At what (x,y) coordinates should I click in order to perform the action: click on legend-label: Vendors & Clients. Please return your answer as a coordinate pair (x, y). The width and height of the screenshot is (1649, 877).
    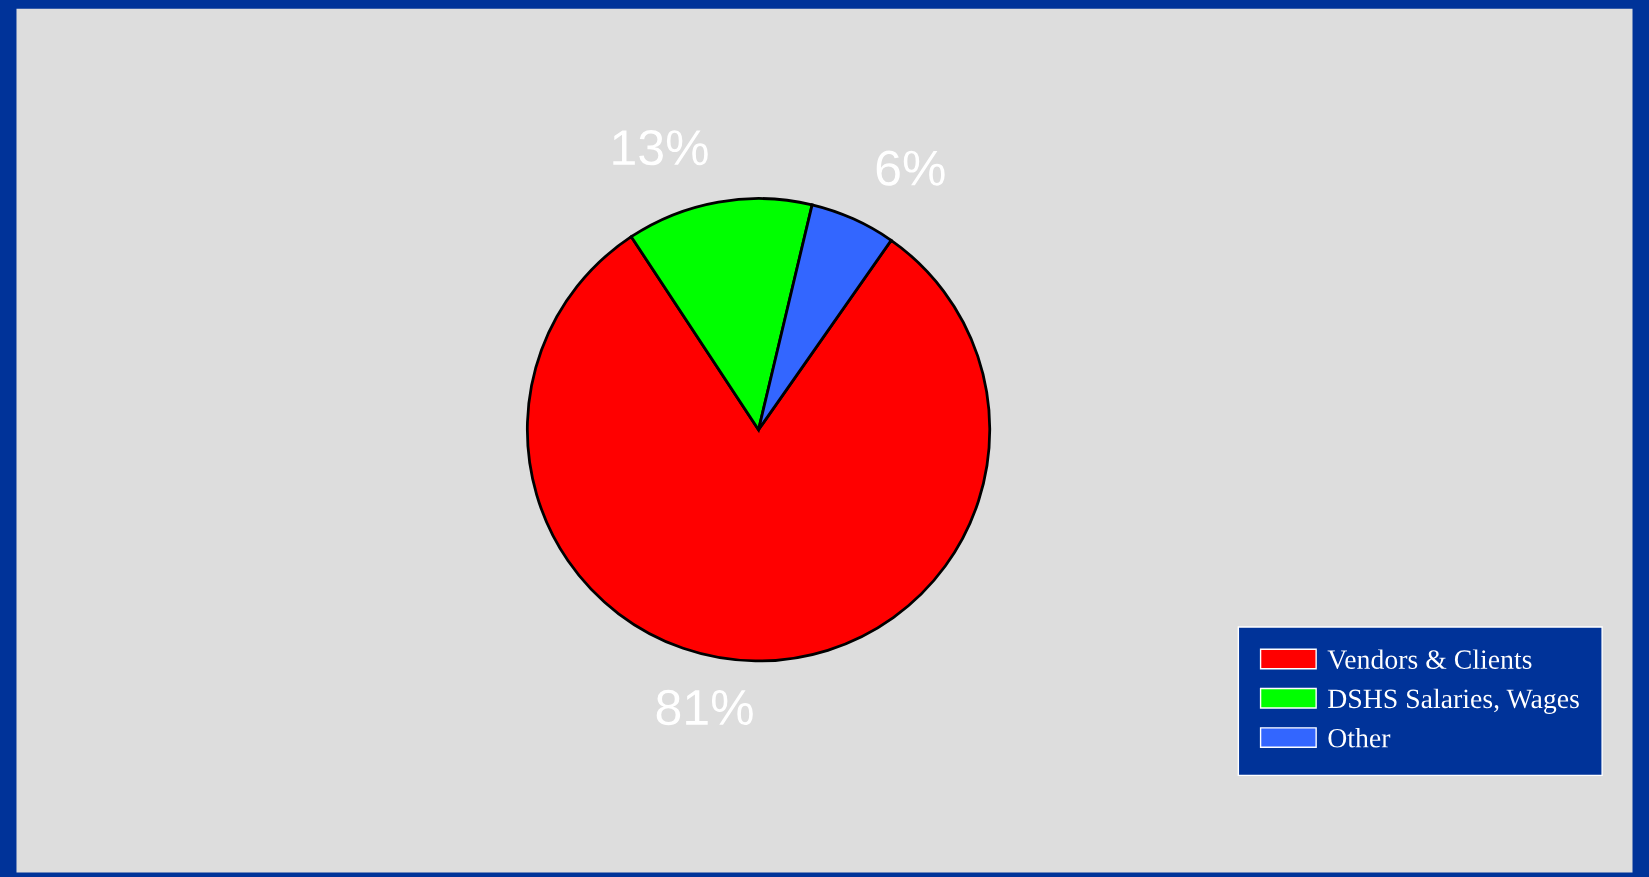
    Looking at the image, I should click on (1429, 659).